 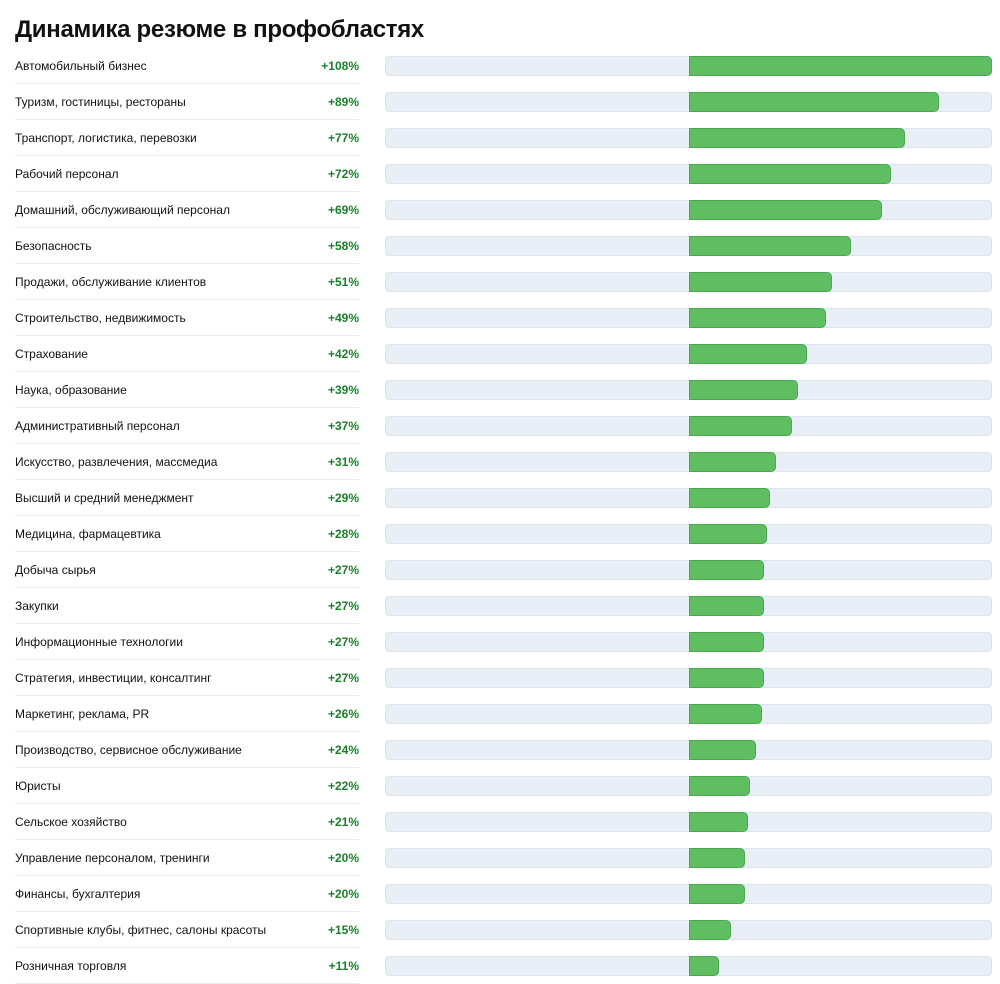 What do you see at coordinates (500, 606) in the screenshot?
I see `chart-row: Закупки +27%` at bounding box center [500, 606].